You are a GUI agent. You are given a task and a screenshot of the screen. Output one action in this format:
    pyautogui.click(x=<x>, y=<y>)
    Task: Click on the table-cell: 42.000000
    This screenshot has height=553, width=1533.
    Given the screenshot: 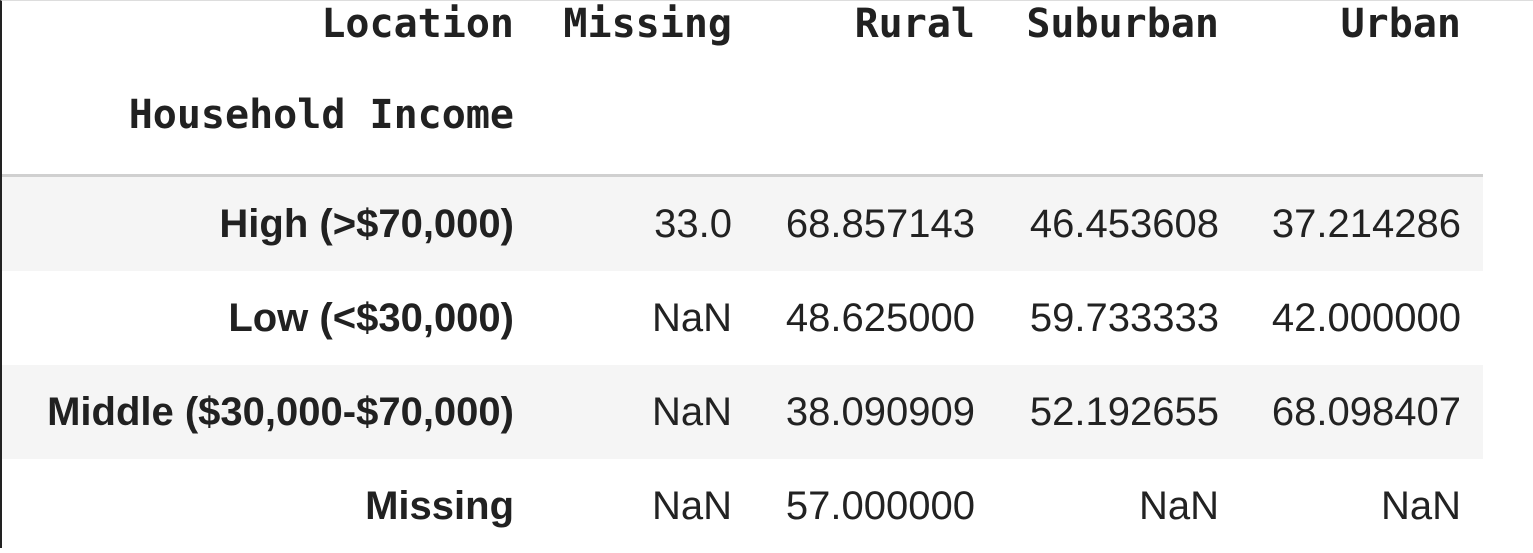 What is the action you would take?
    pyautogui.click(x=1366, y=317)
    